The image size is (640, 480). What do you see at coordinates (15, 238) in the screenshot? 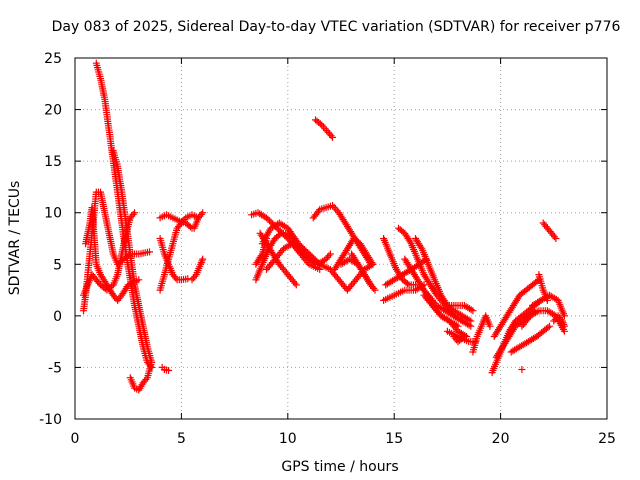
I see `y-axis-title: SDTVAR / TECUs` at bounding box center [15, 238].